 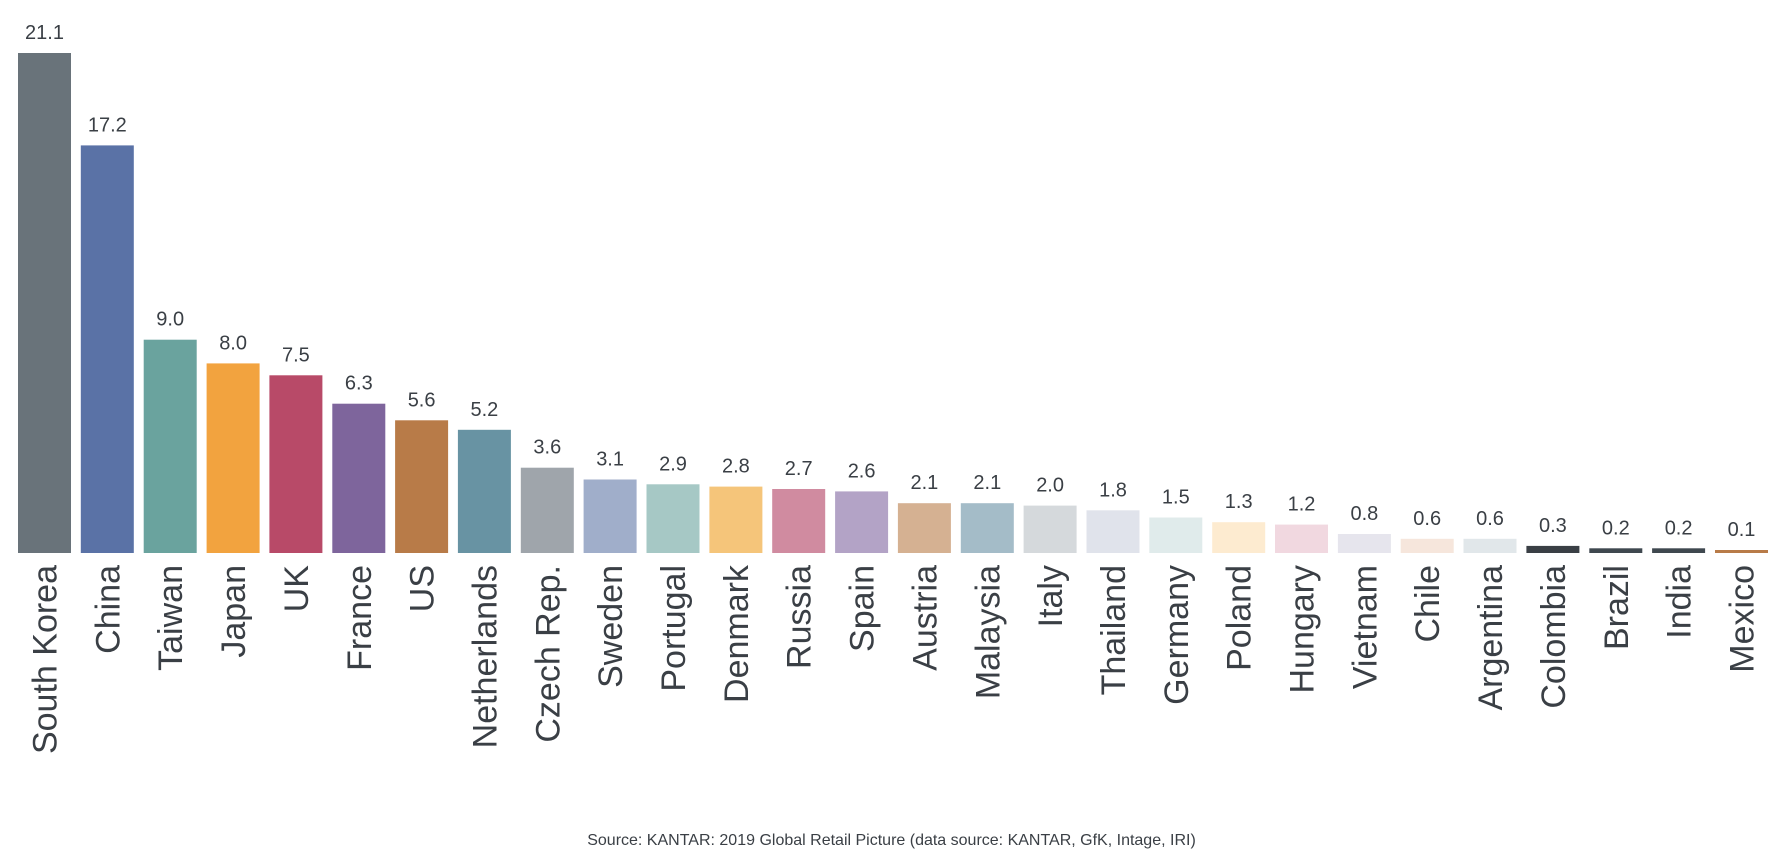 I want to click on bar-spain, so click(x=862, y=522).